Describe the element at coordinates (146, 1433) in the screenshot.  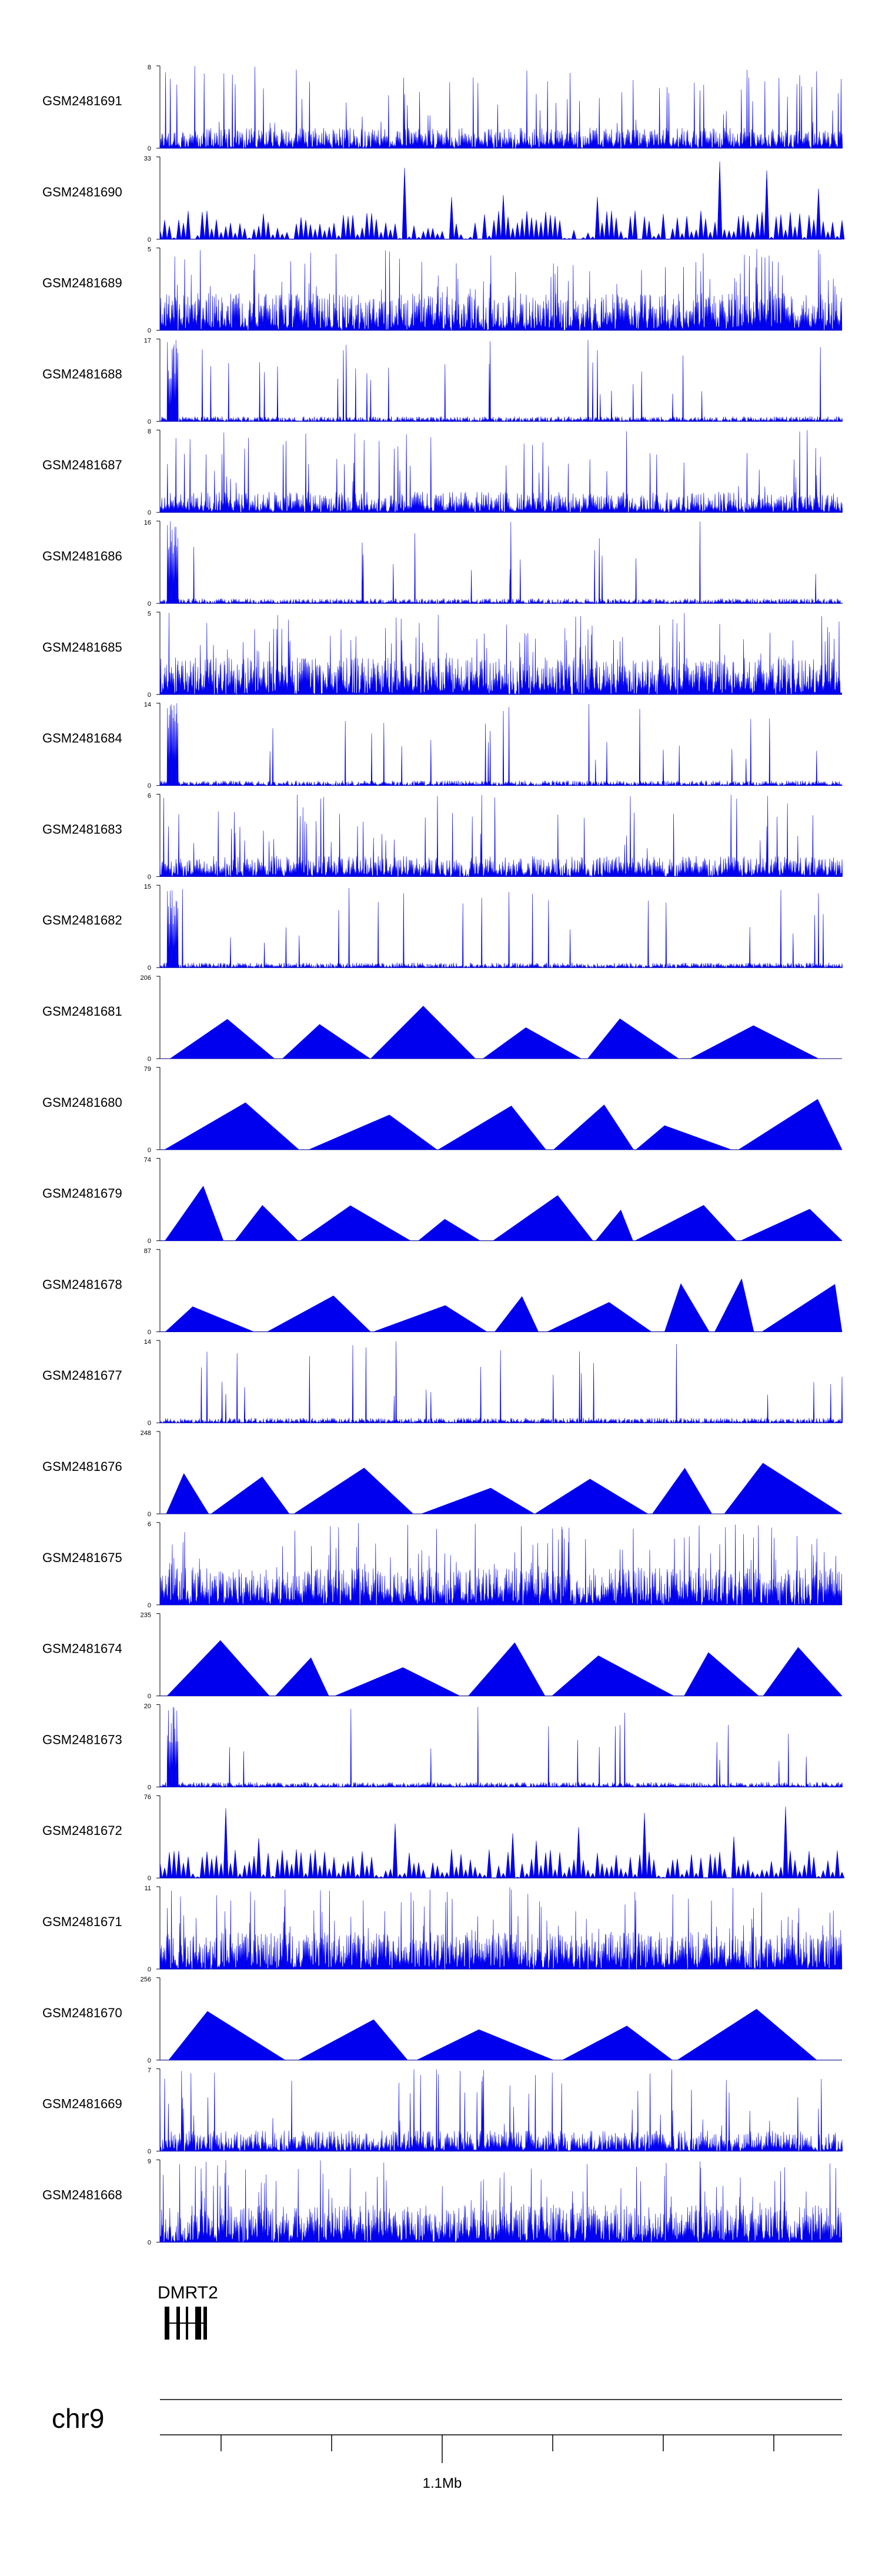
I see `track-ymax: 248` at that location.